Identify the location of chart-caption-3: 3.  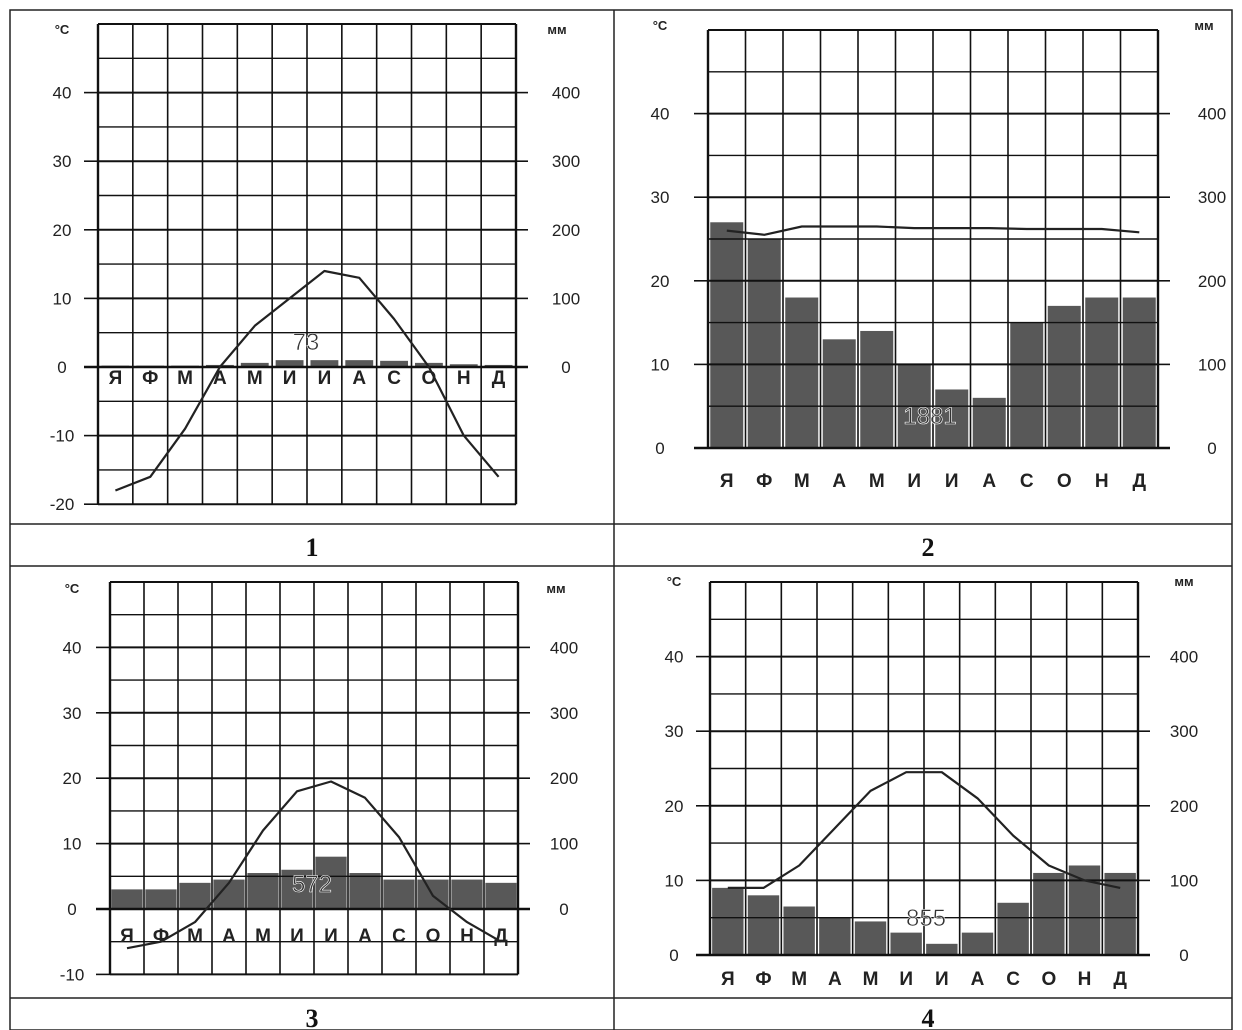
(312, 1017).